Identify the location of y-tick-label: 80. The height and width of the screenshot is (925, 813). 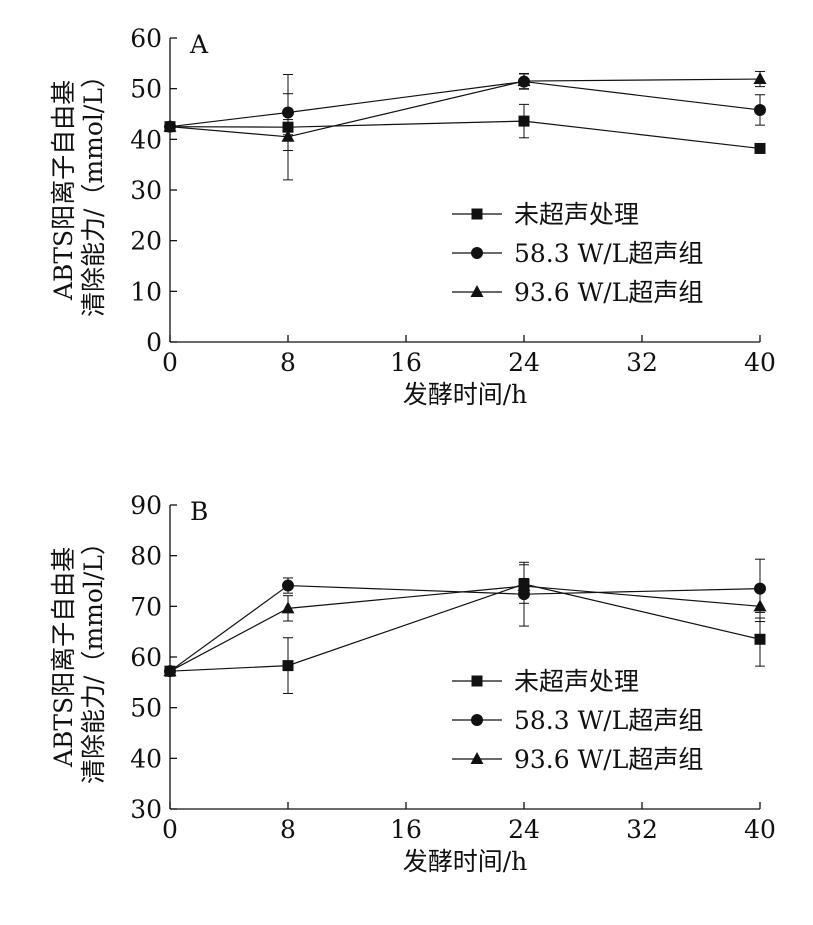
(146, 556).